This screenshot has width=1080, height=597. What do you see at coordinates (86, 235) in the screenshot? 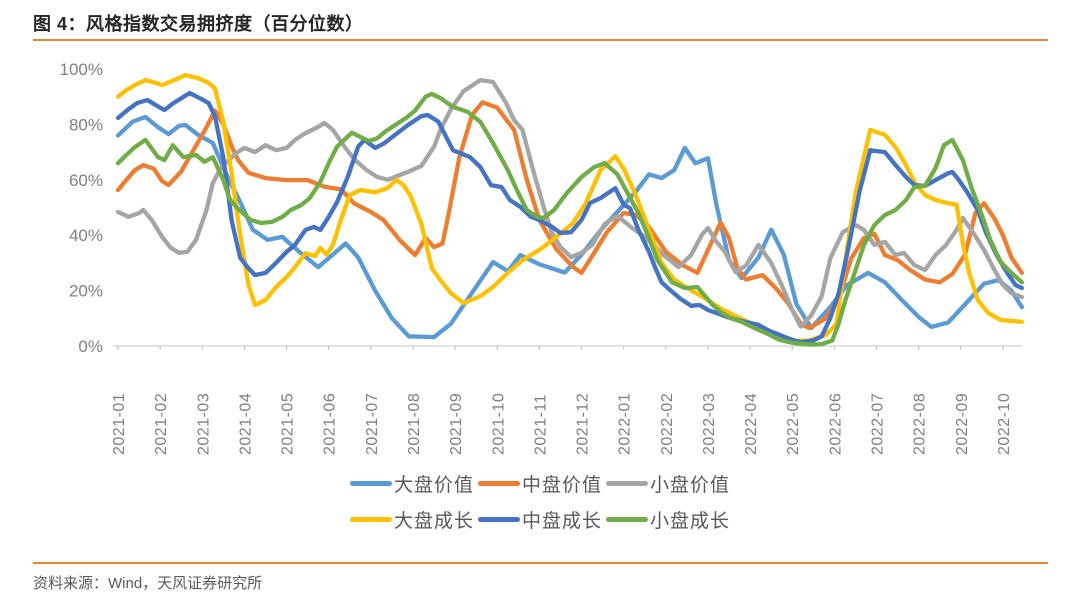
I see `y-axis-label: 40%` at bounding box center [86, 235].